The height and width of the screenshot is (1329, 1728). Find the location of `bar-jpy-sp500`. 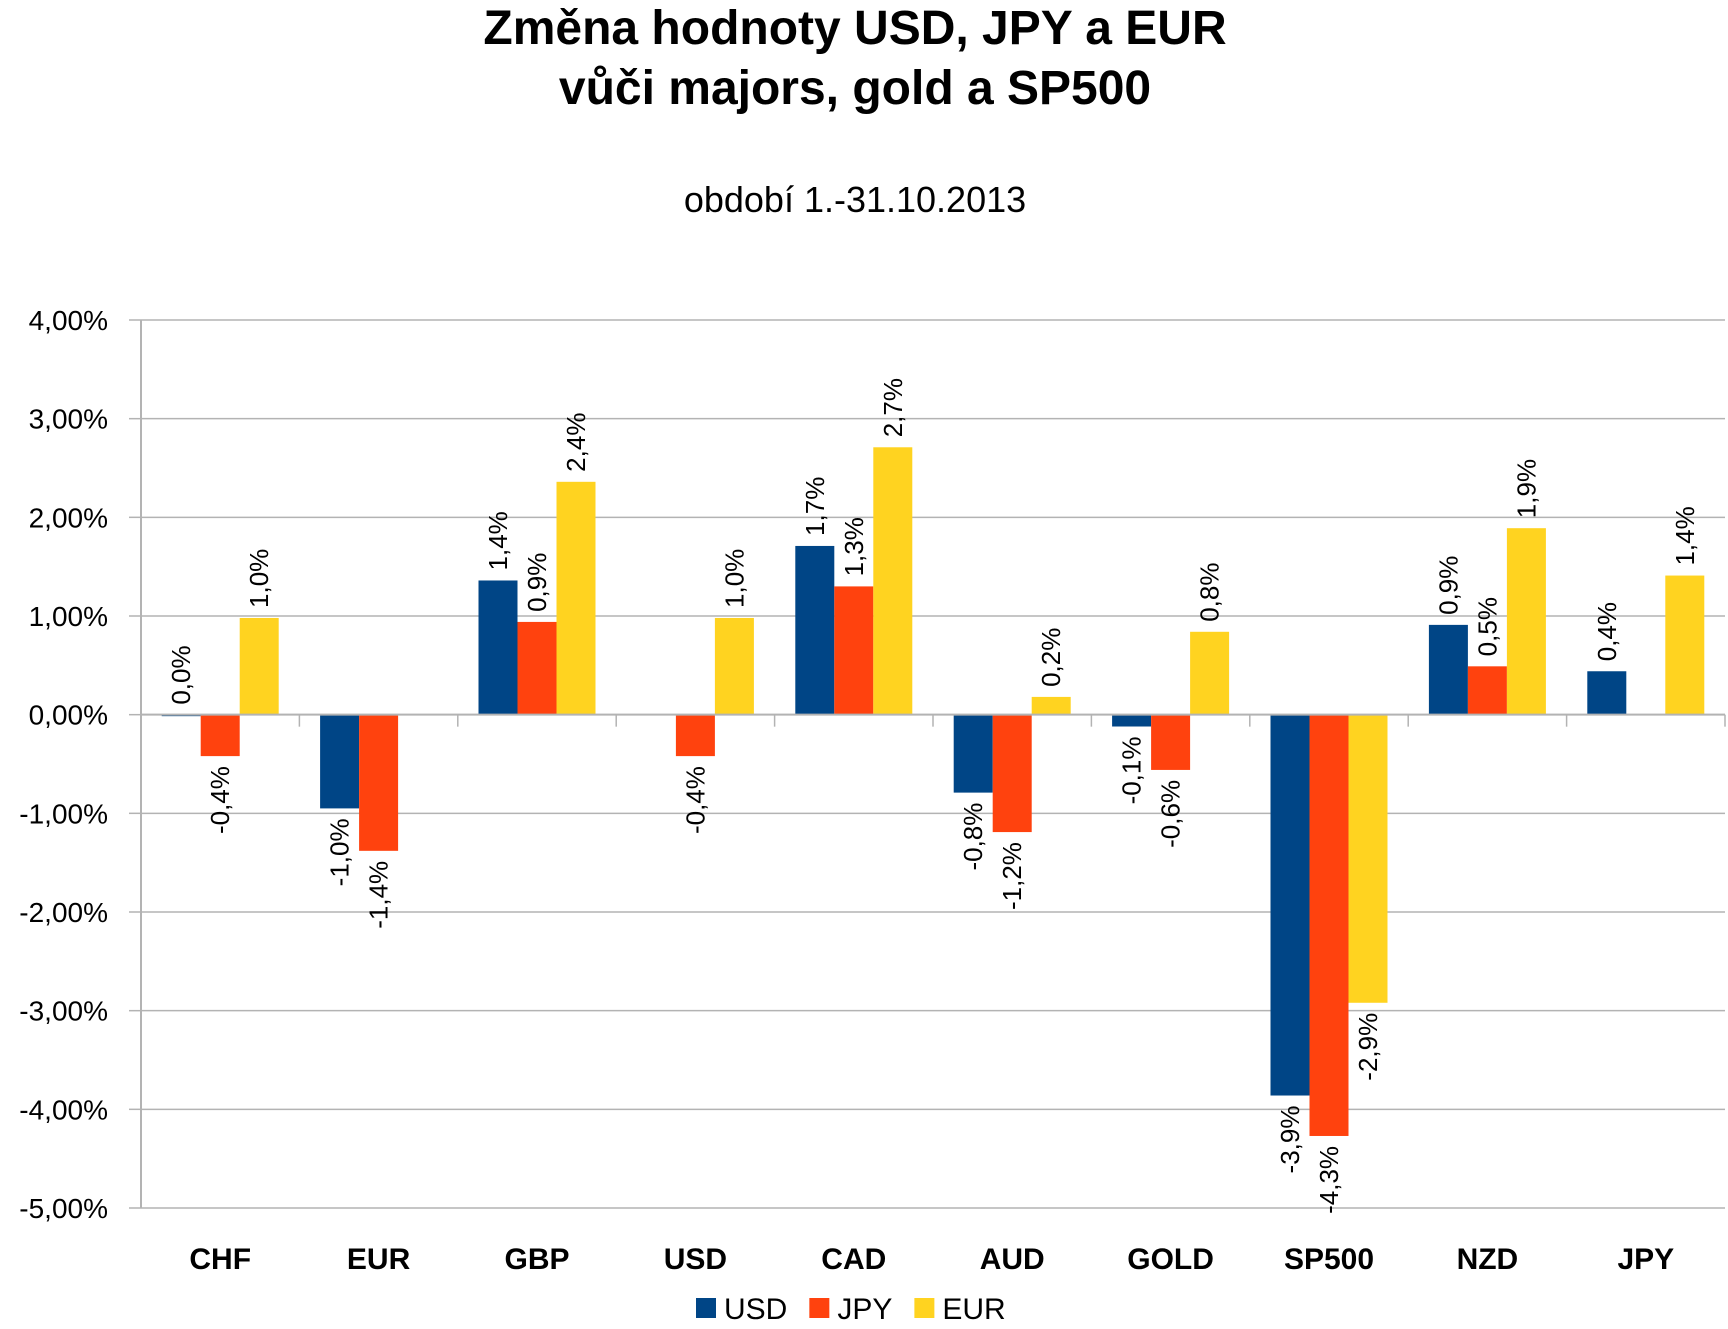

bar-jpy-sp500 is located at coordinates (1329, 925).